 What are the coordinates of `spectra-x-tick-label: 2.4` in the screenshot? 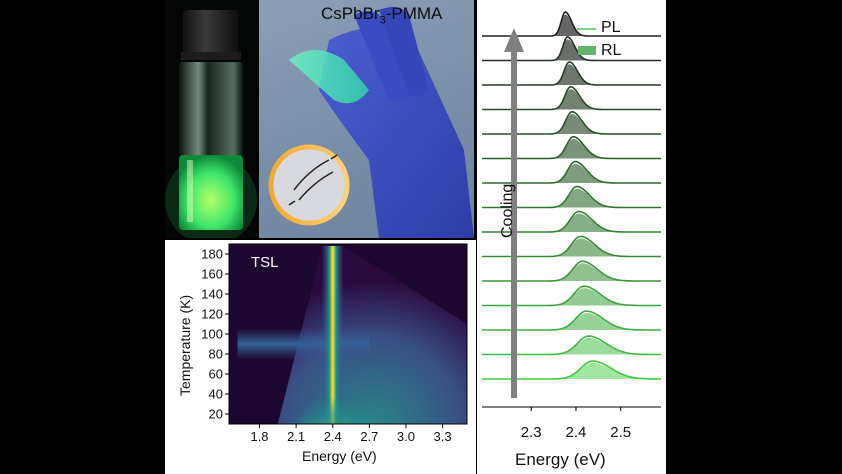 It's located at (576, 432).